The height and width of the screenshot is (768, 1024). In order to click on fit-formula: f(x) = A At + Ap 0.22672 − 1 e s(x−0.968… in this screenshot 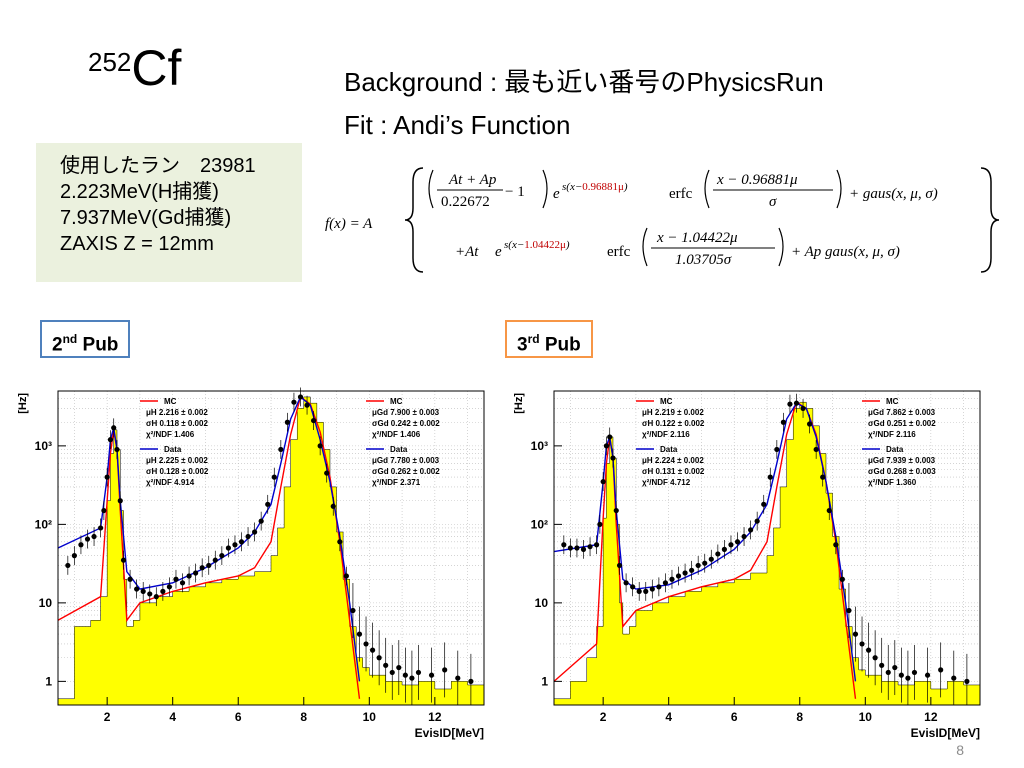, I will do `click(662, 220)`.